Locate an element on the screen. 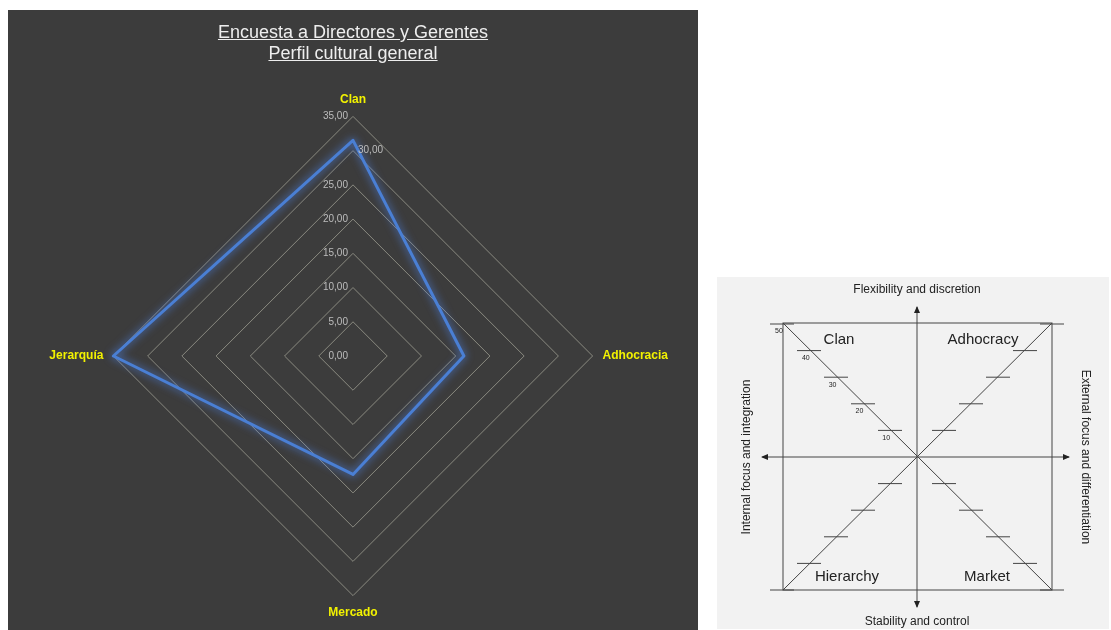 The height and width of the screenshot is (630, 1111). y-tick-label: 15,00 is located at coordinates (335, 253).